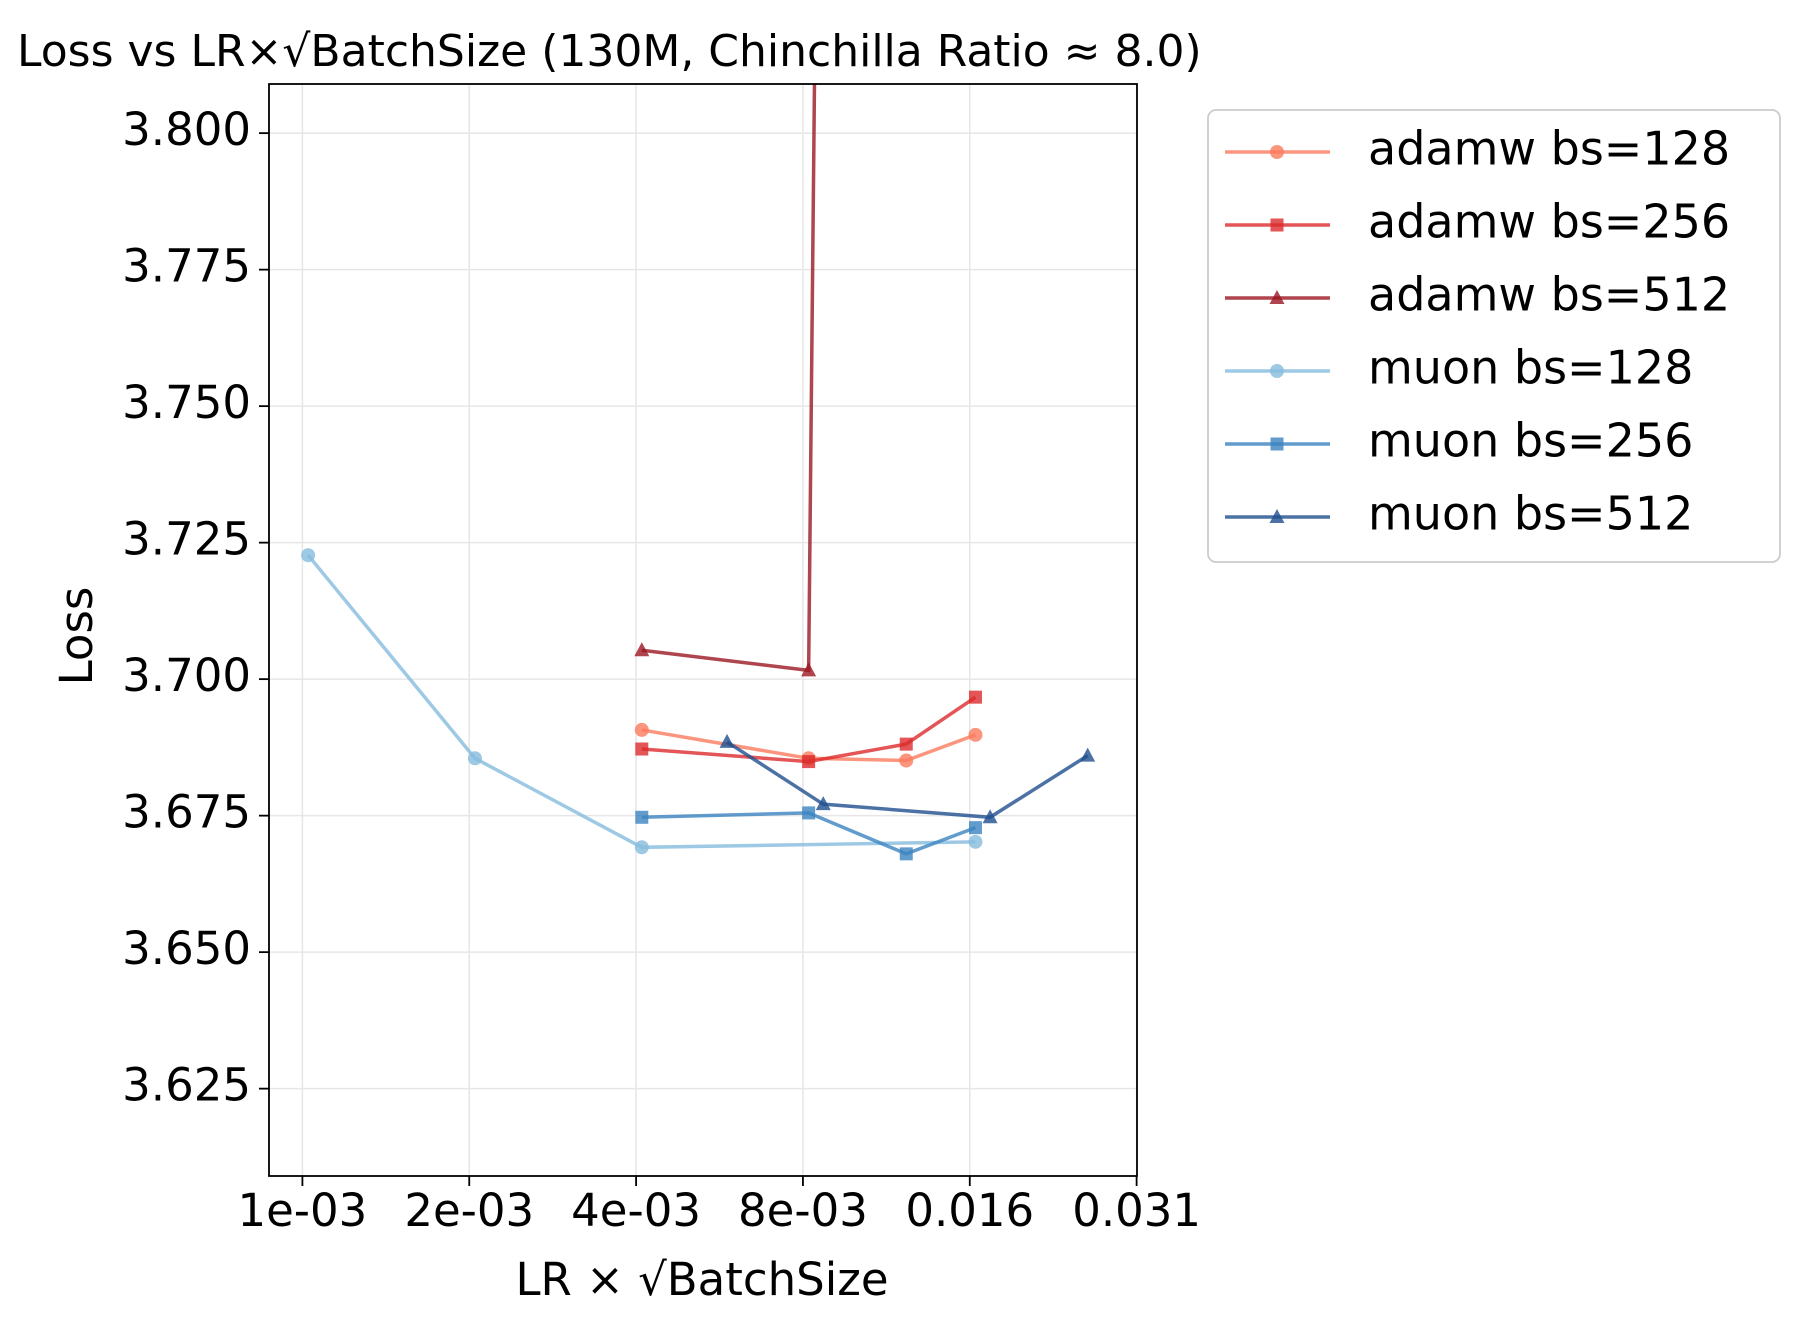 The image size is (1795, 1324). Describe the element at coordinates (186, 266) in the screenshot. I see `y-tick-label: 3.775` at that location.